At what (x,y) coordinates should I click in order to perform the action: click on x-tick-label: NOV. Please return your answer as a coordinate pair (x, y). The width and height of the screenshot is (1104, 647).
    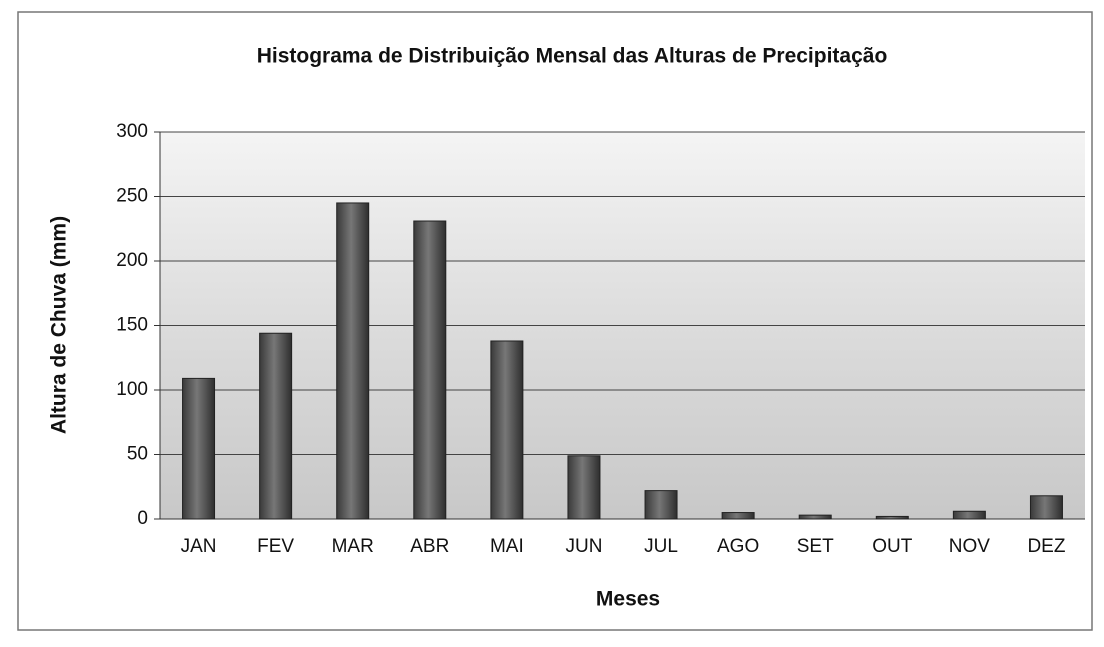
    Looking at the image, I should click on (970, 546).